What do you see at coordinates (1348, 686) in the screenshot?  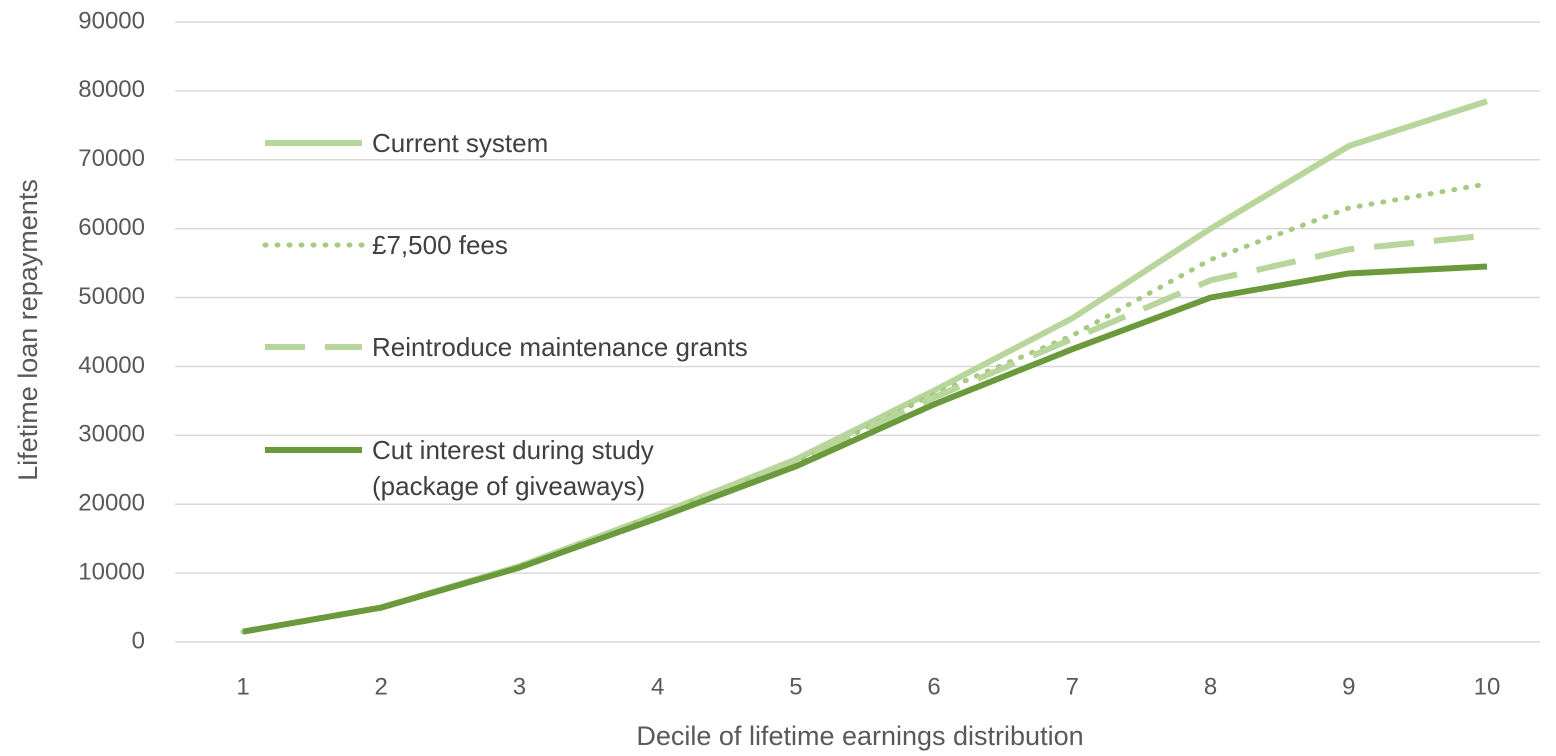 I see `x-tick-label: 9` at bounding box center [1348, 686].